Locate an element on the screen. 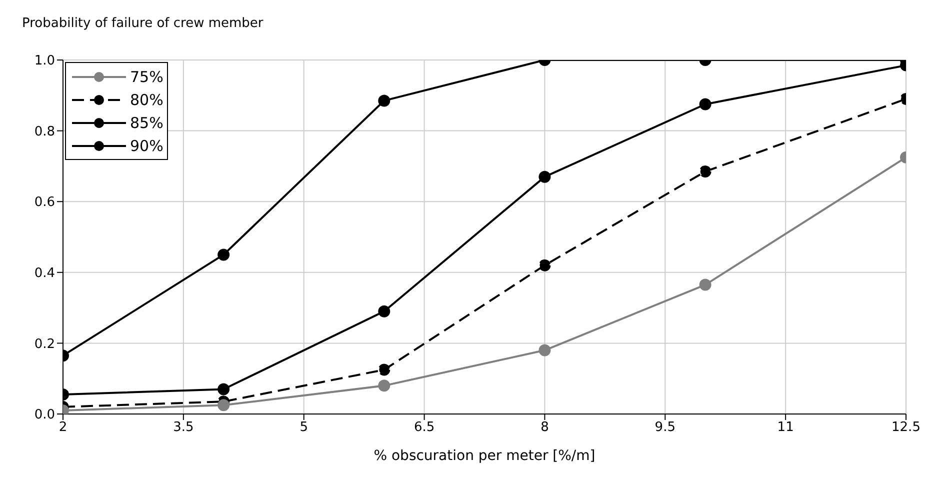  x-tick-label: 6.5 is located at coordinates (424, 428).